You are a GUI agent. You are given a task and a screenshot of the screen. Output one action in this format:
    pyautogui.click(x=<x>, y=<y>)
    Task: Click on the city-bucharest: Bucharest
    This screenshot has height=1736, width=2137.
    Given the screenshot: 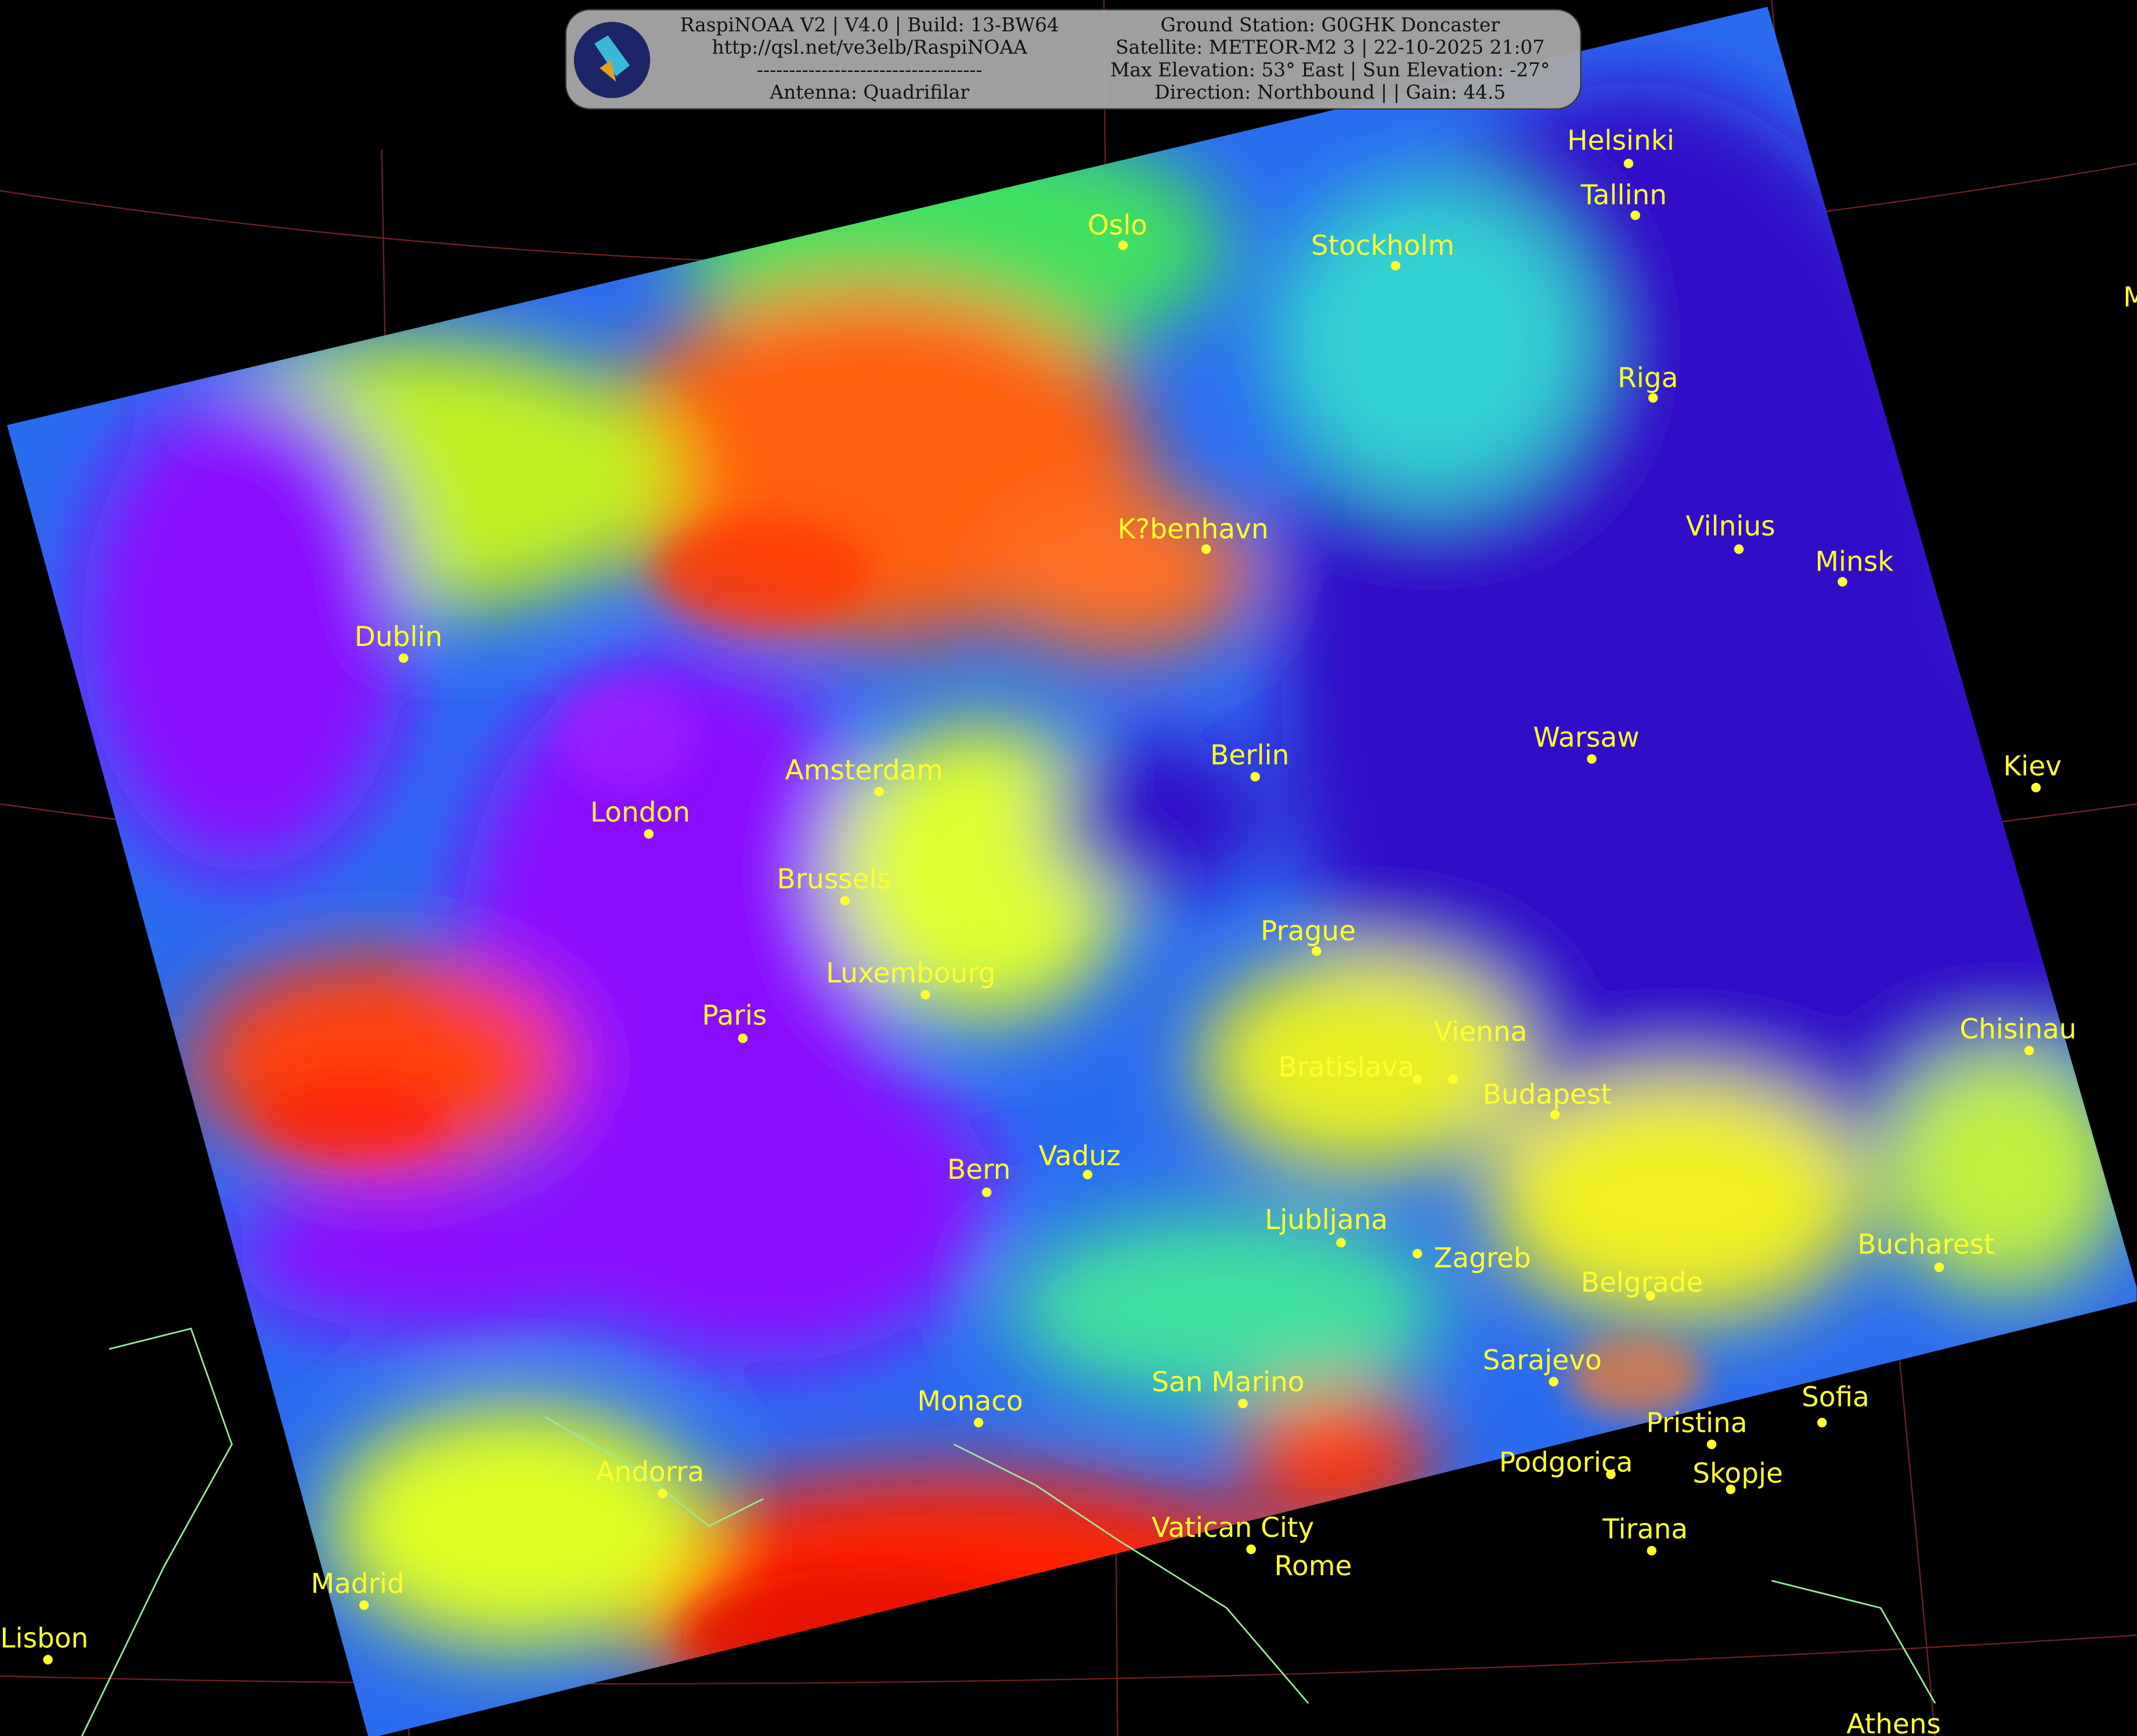 What is the action you would take?
    pyautogui.click(x=1926, y=1250)
    